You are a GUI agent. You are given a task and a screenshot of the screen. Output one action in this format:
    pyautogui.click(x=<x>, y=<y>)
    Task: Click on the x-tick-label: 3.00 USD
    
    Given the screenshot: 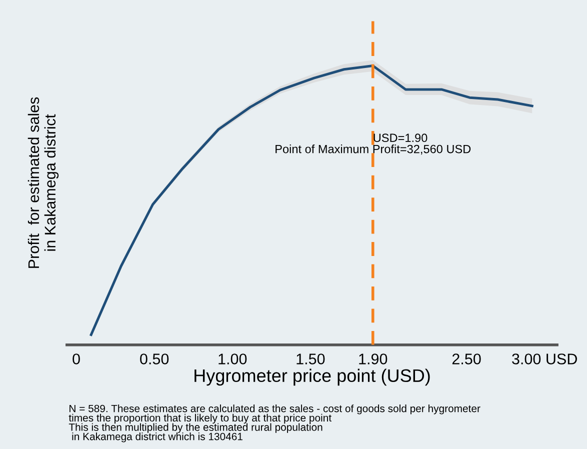 What is the action you would take?
    pyautogui.click(x=544, y=359)
    